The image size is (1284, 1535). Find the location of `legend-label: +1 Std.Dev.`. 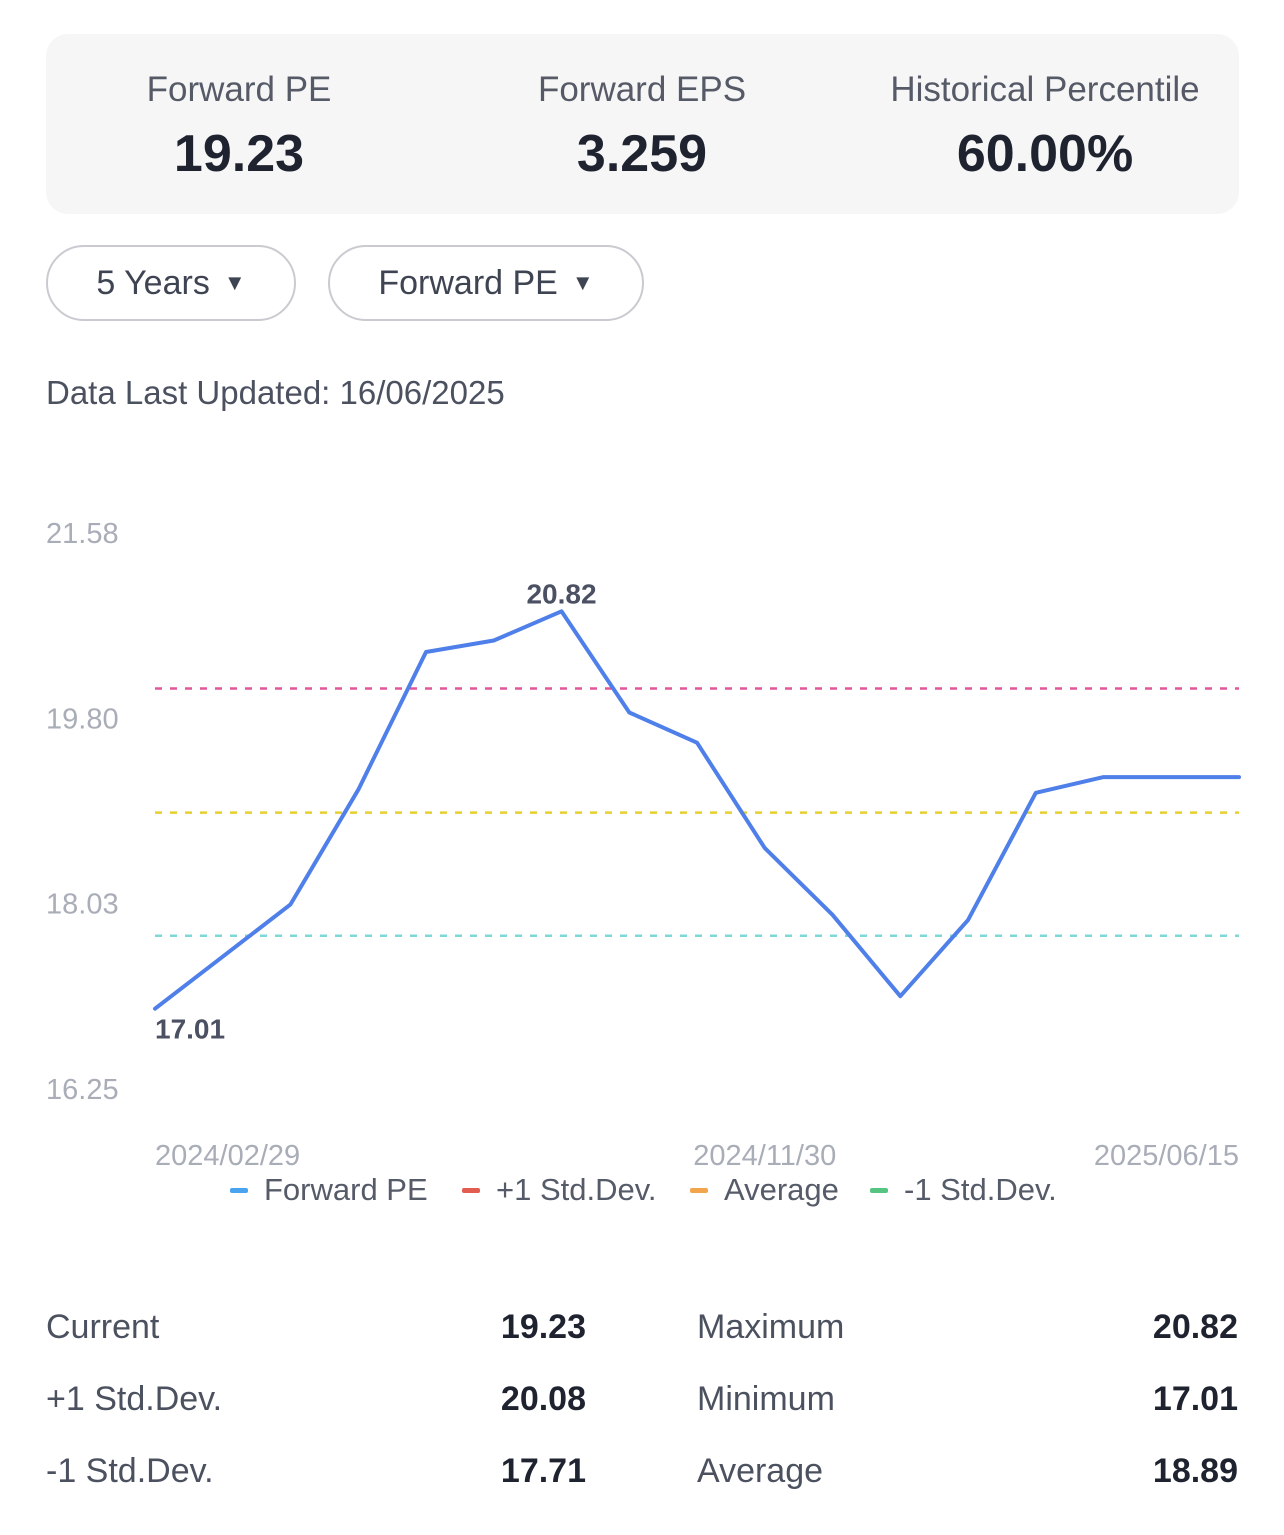

legend-label: +1 Std.Dev. is located at coordinates (576, 1189).